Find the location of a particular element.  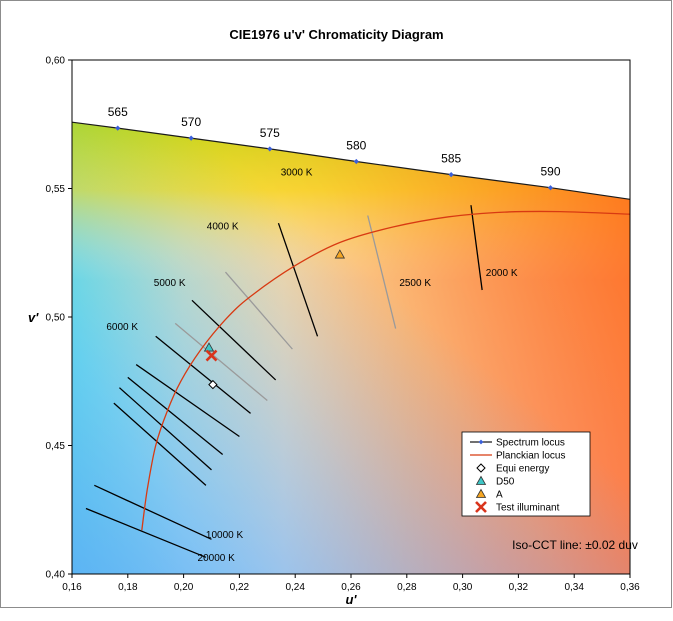

x-tick-label: 0,28 is located at coordinates (407, 587).